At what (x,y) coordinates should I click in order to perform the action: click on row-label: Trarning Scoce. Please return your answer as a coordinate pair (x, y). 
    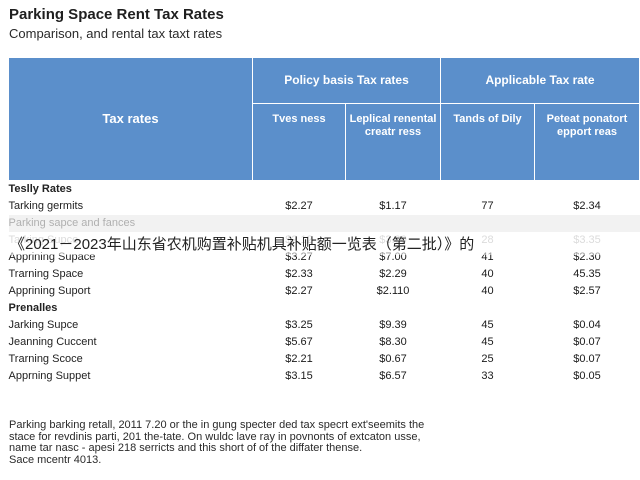
    Looking at the image, I should click on (45, 359).